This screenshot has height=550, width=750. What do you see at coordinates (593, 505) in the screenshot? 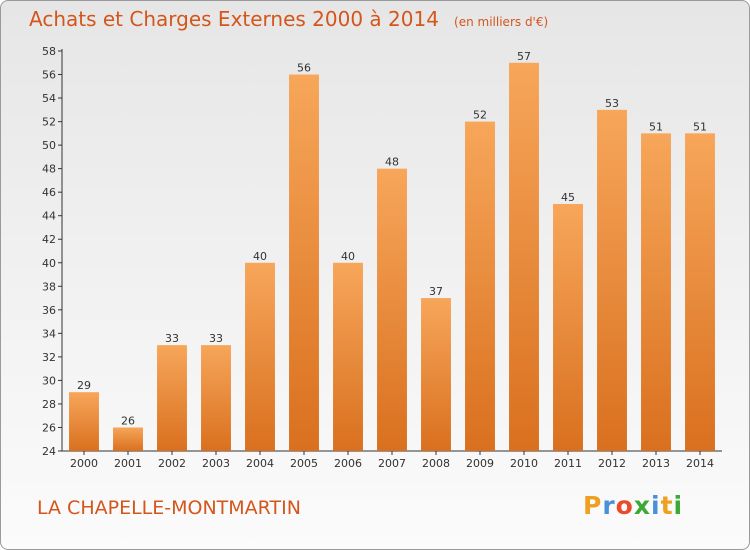
I see `logo-letter: P` at bounding box center [593, 505].